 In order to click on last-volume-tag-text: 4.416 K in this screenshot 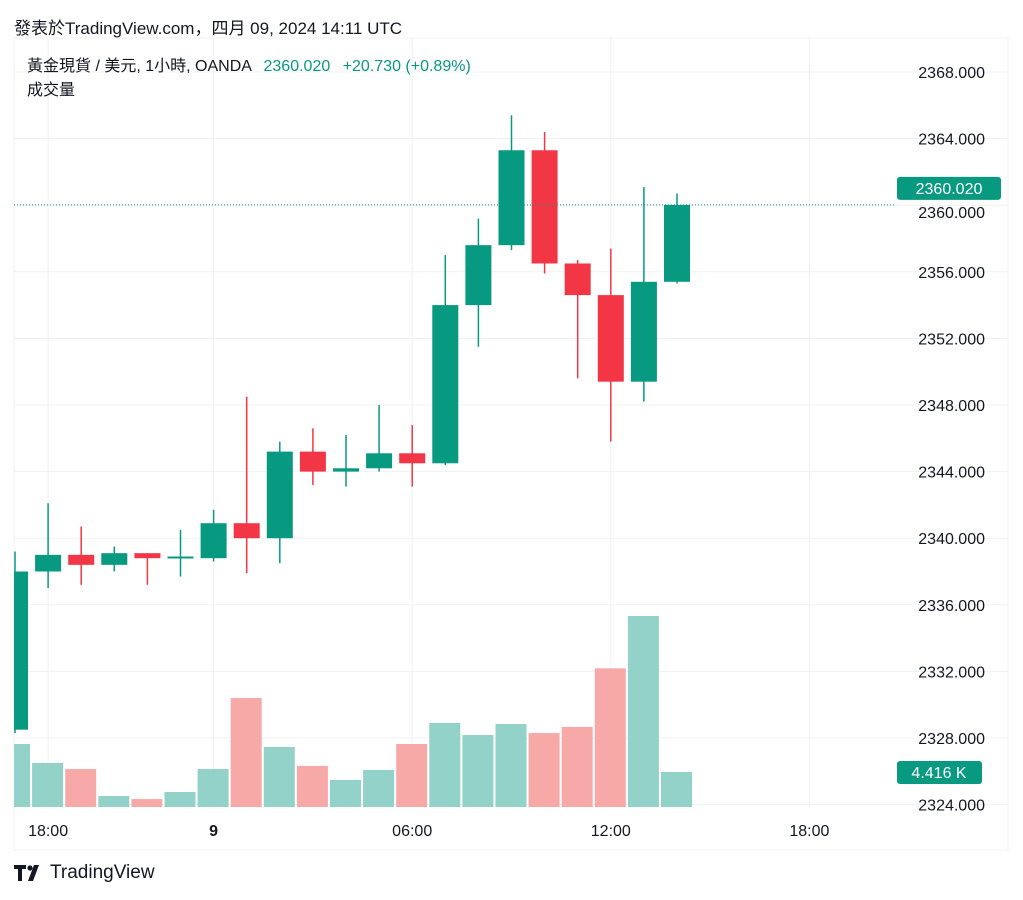, I will do `click(938, 773)`.